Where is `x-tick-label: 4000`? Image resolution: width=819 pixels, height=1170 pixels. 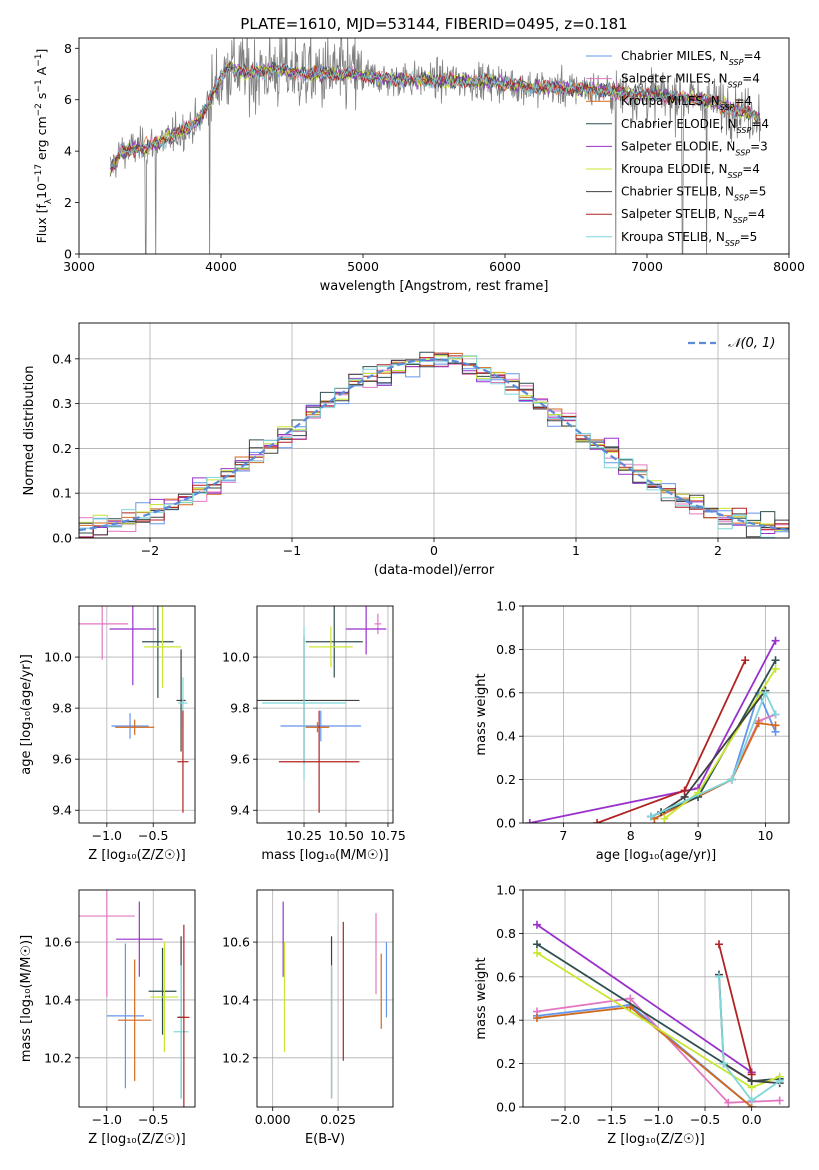 x-tick-label: 4000 is located at coordinates (221, 266).